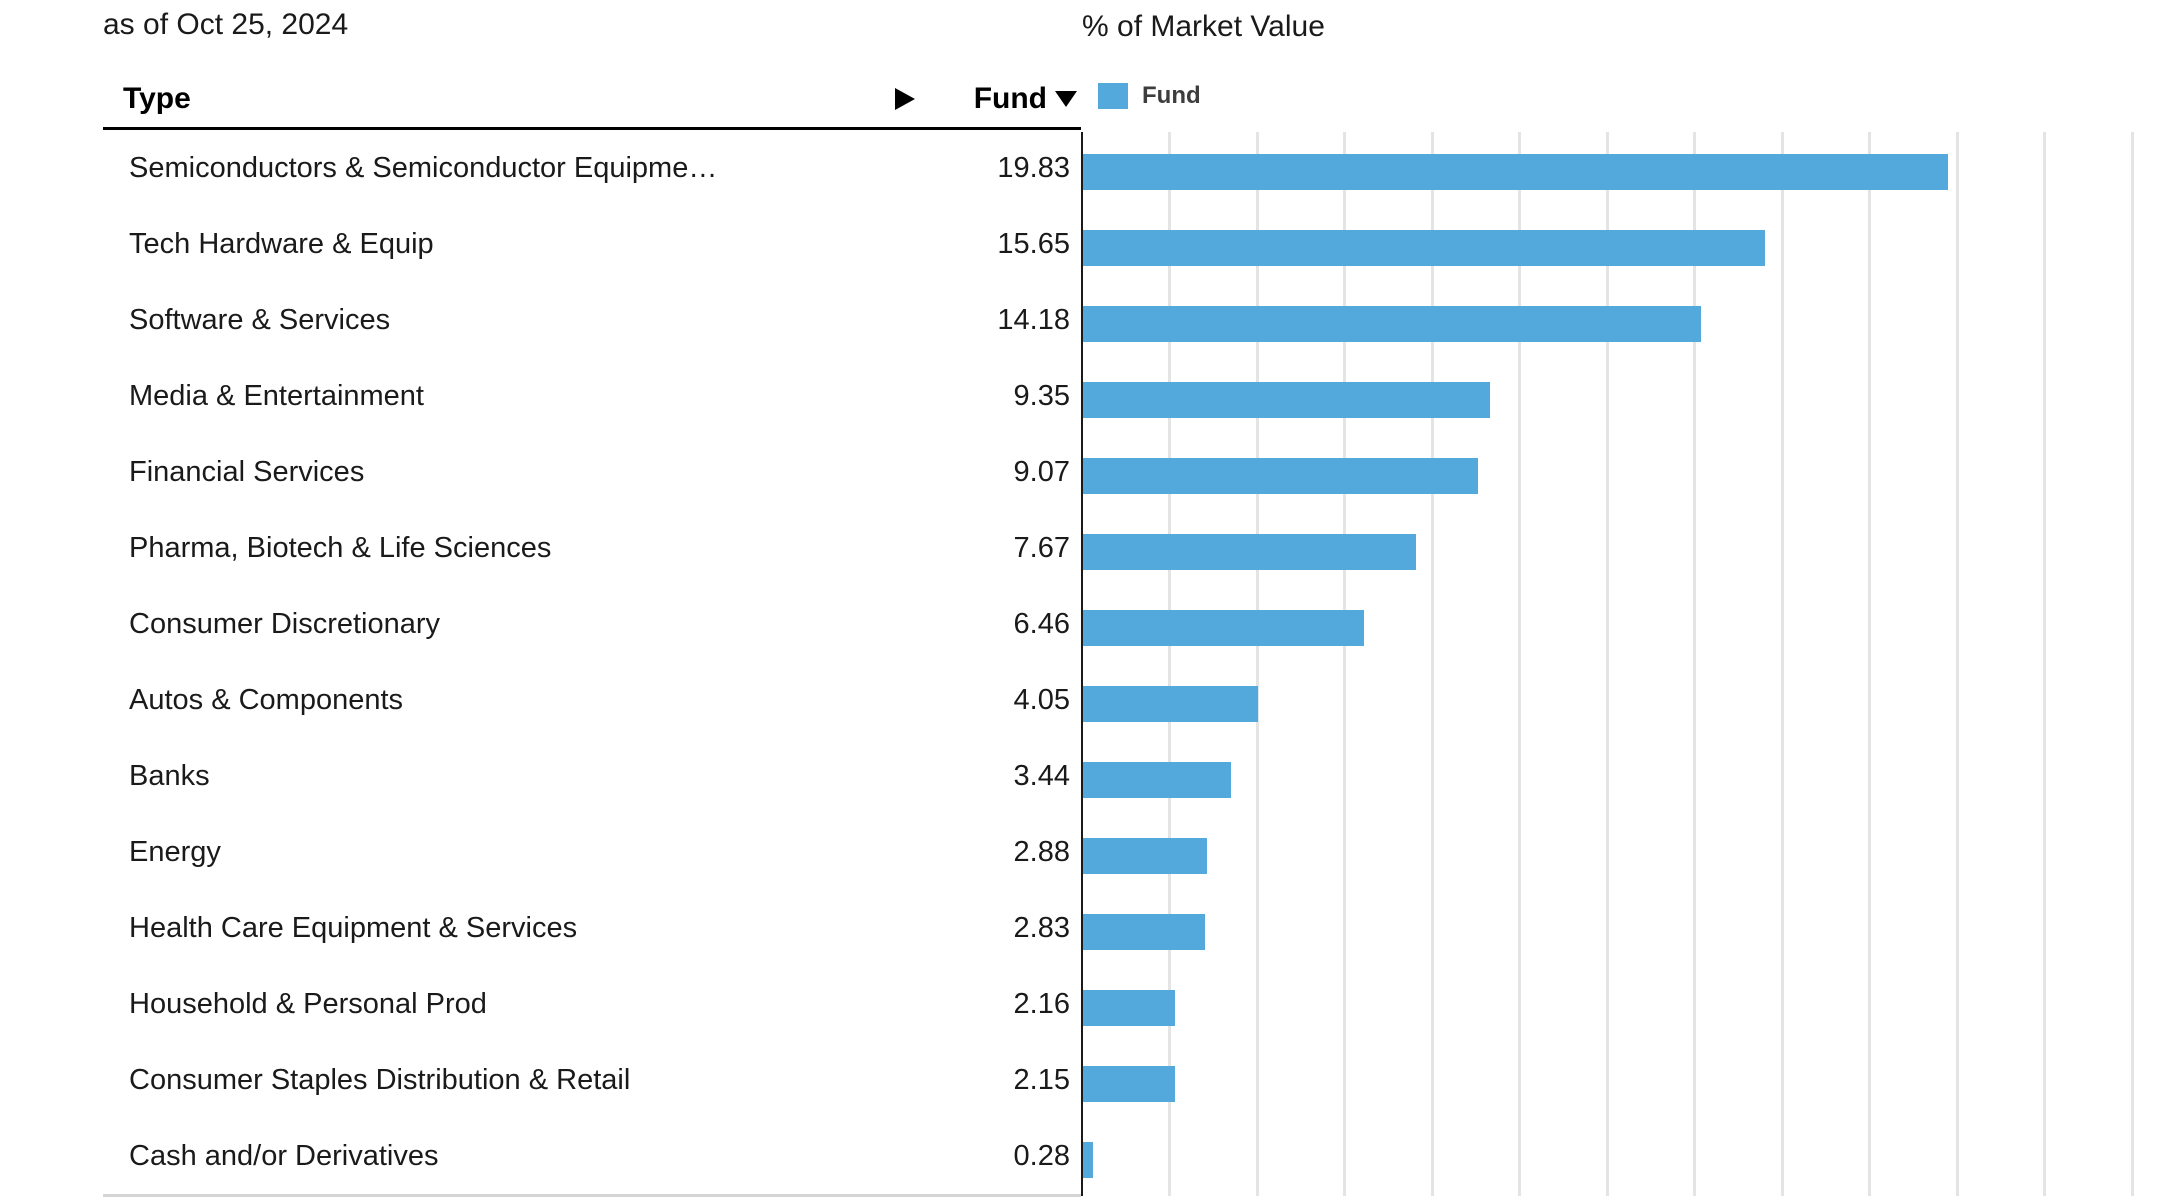  Describe the element at coordinates (1041, 775) in the screenshot. I see `row-fund-value: 3.44` at that location.